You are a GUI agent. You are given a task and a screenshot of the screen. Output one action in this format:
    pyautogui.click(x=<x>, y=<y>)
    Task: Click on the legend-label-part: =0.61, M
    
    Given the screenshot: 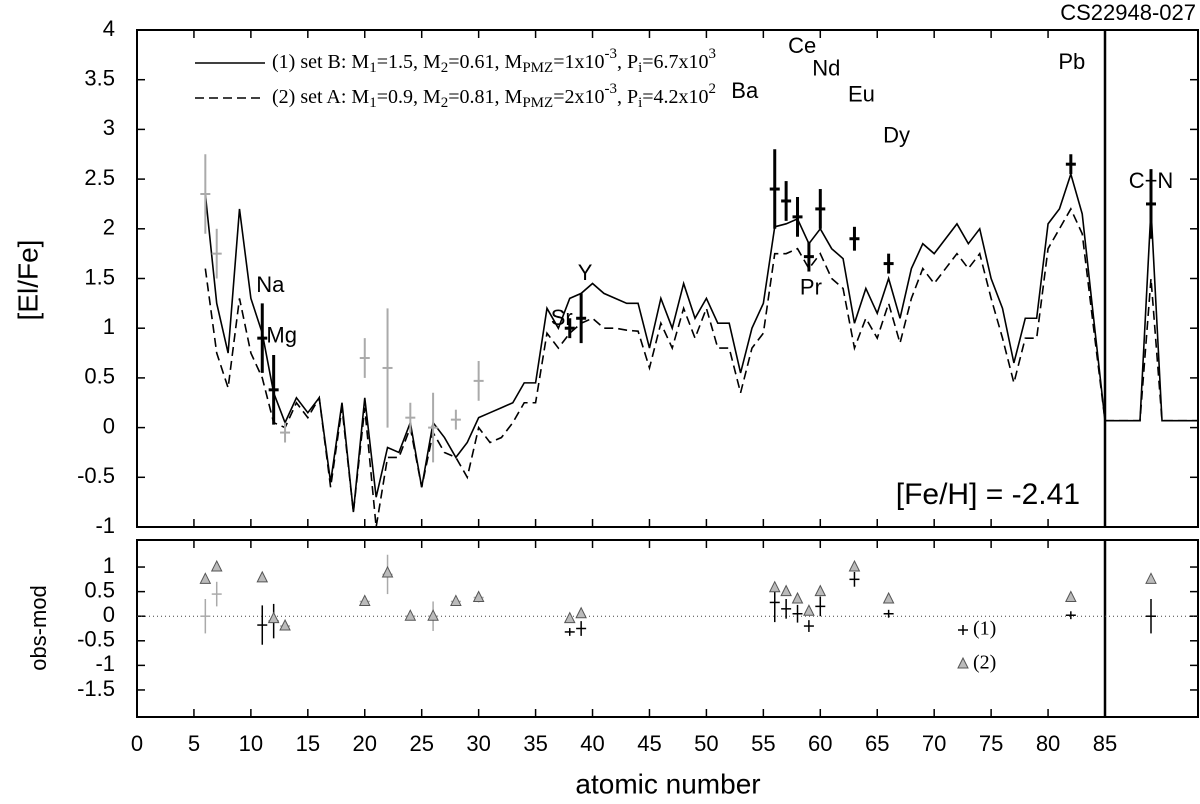 What is the action you would take?
    pyautogui.click(x=485, y=62)
    